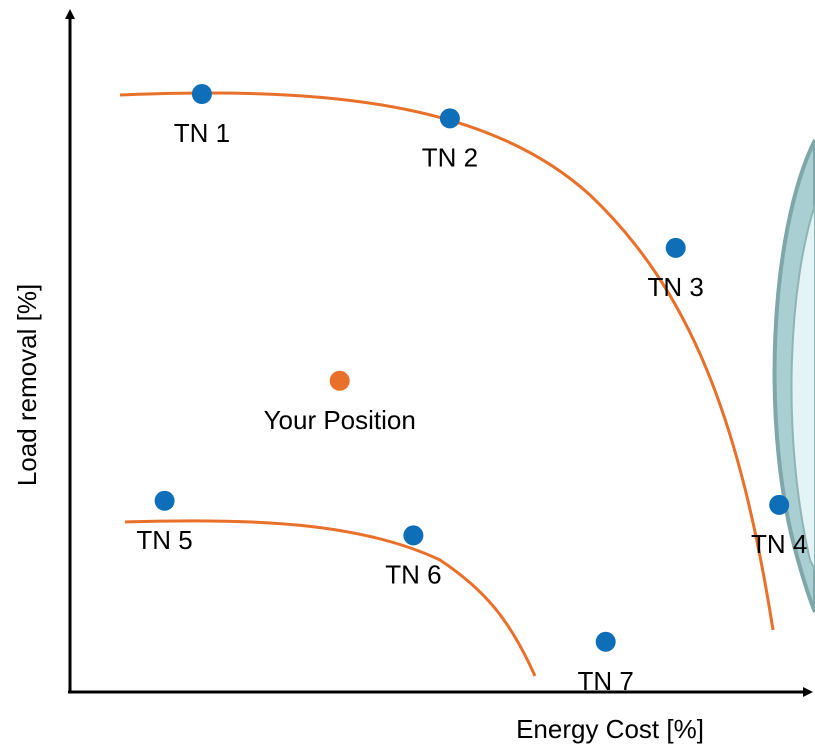 The width and height of the screenshot is (815, 747). I want to click on your-position-point, so click(339, 380).